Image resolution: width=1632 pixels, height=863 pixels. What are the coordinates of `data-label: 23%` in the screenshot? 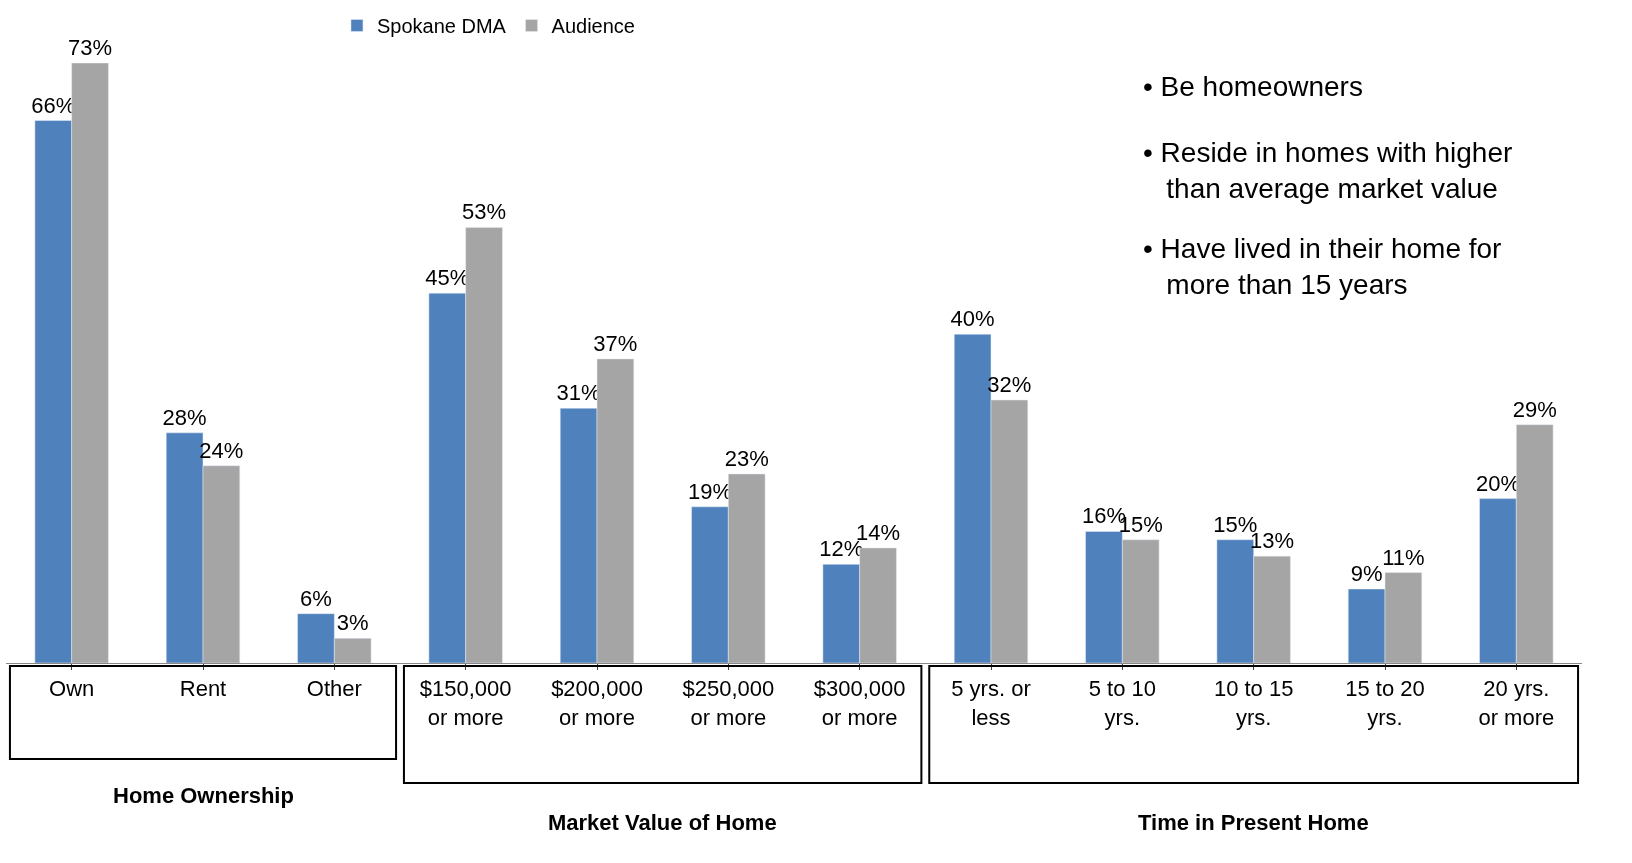 It's located at (746, 458).